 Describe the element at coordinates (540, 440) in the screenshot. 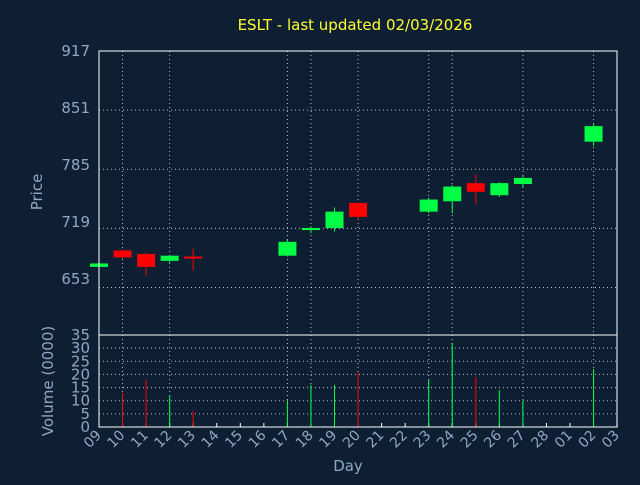

I see `x-tick-label: 28` at that location.